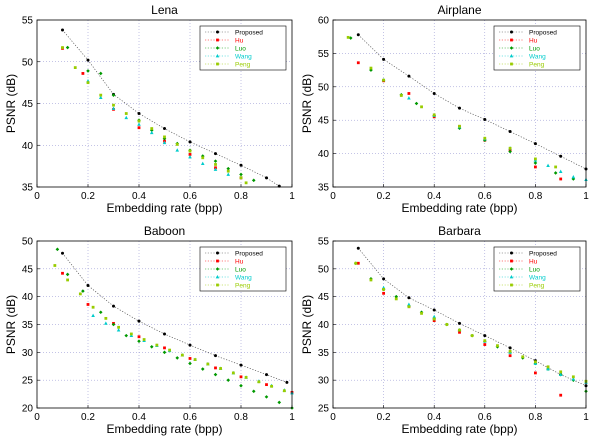 This screenshot has height=436, width=589. What do you see at coordinates (164, 231) in the screenshot?
I see `chart-title: Baboon` at bounding box center [164, 231].